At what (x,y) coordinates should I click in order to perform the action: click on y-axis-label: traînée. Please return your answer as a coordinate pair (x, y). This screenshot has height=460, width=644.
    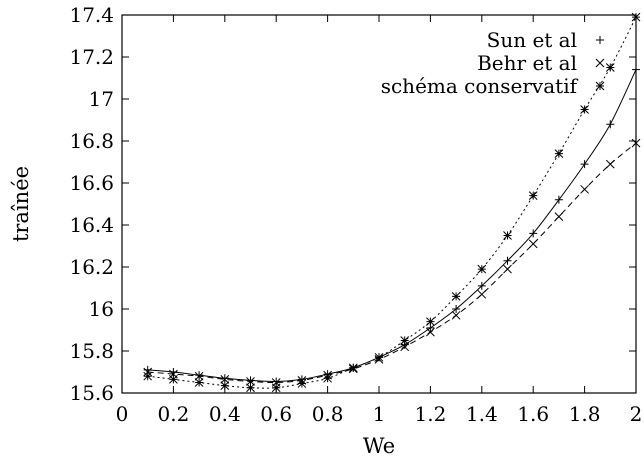
    Looking at the image, I should click on (21, 204).